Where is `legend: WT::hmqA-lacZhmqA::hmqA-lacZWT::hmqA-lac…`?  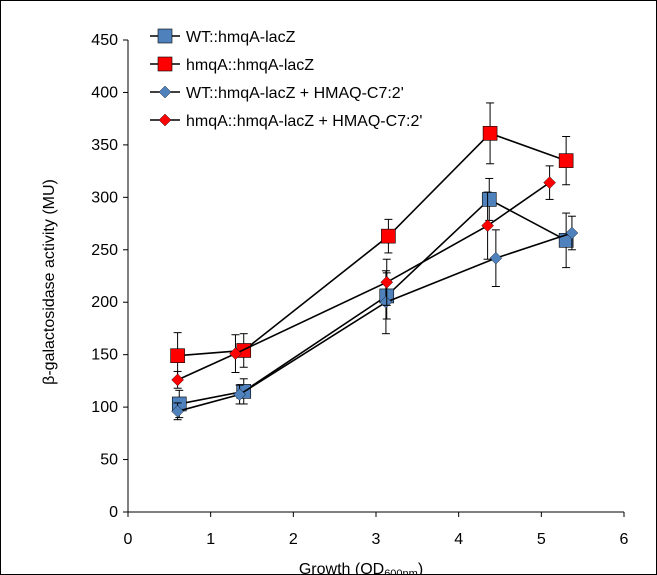
legend: WT::hmqA-lacZhmqA::hmqA-lacZWT::hmqA-lac… is located at coordinates (286, 79).